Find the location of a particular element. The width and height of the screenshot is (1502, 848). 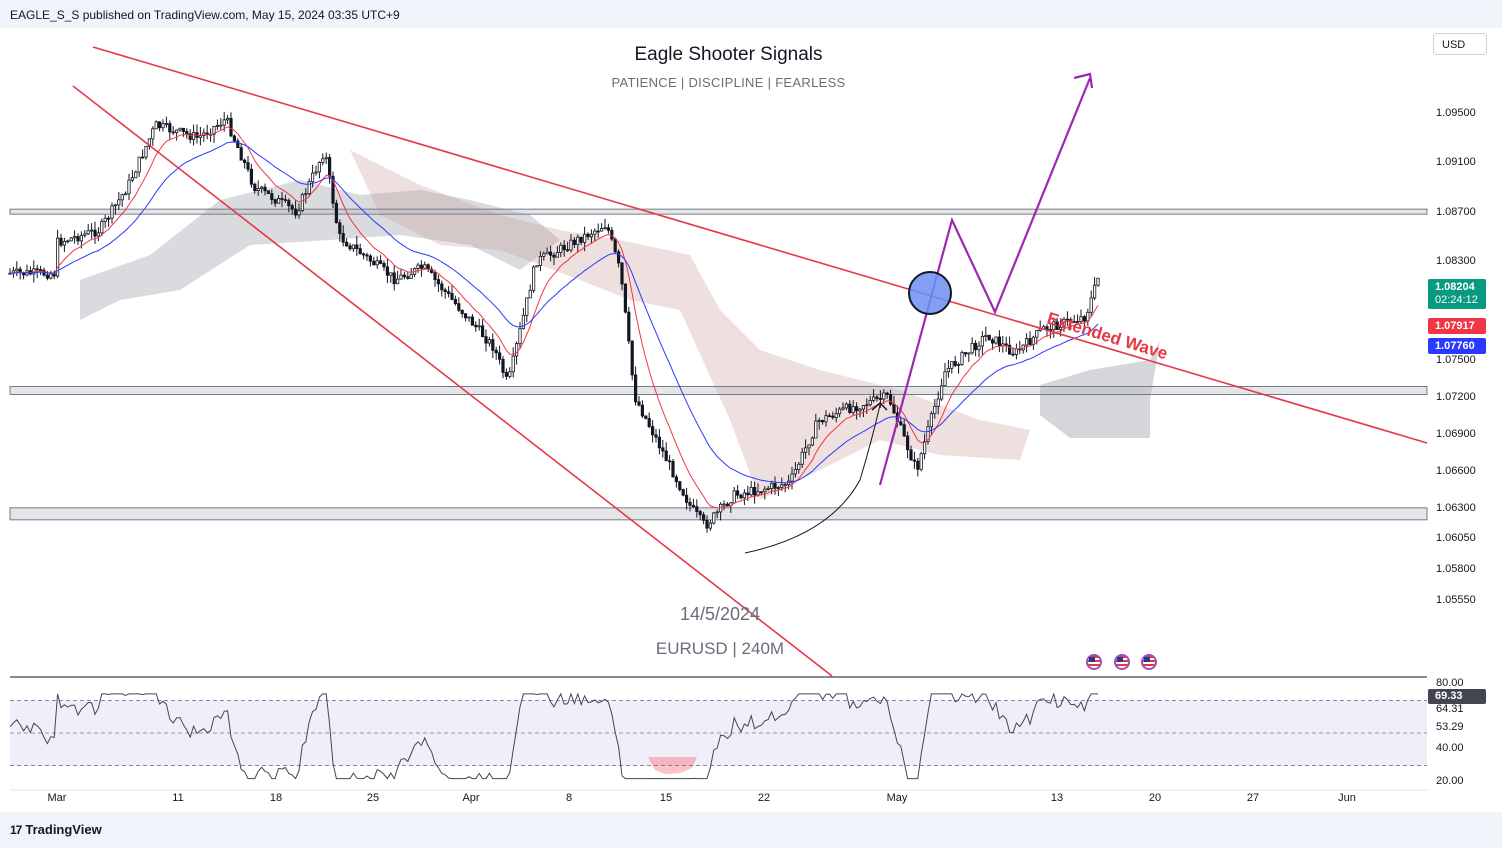

time-tick-label: 20 is located at coordinates (1155, 798).